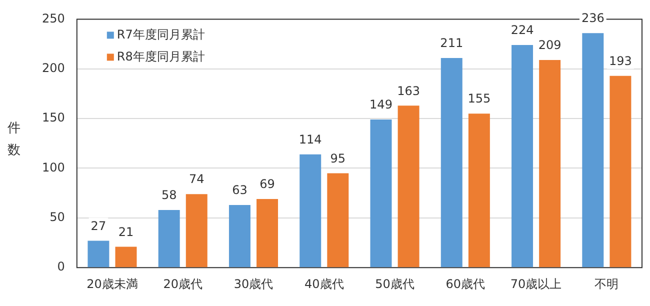 Image resolution: width=650 pixels, height=306 pixels. I want to click on data-label: 193, so click(620, 61).